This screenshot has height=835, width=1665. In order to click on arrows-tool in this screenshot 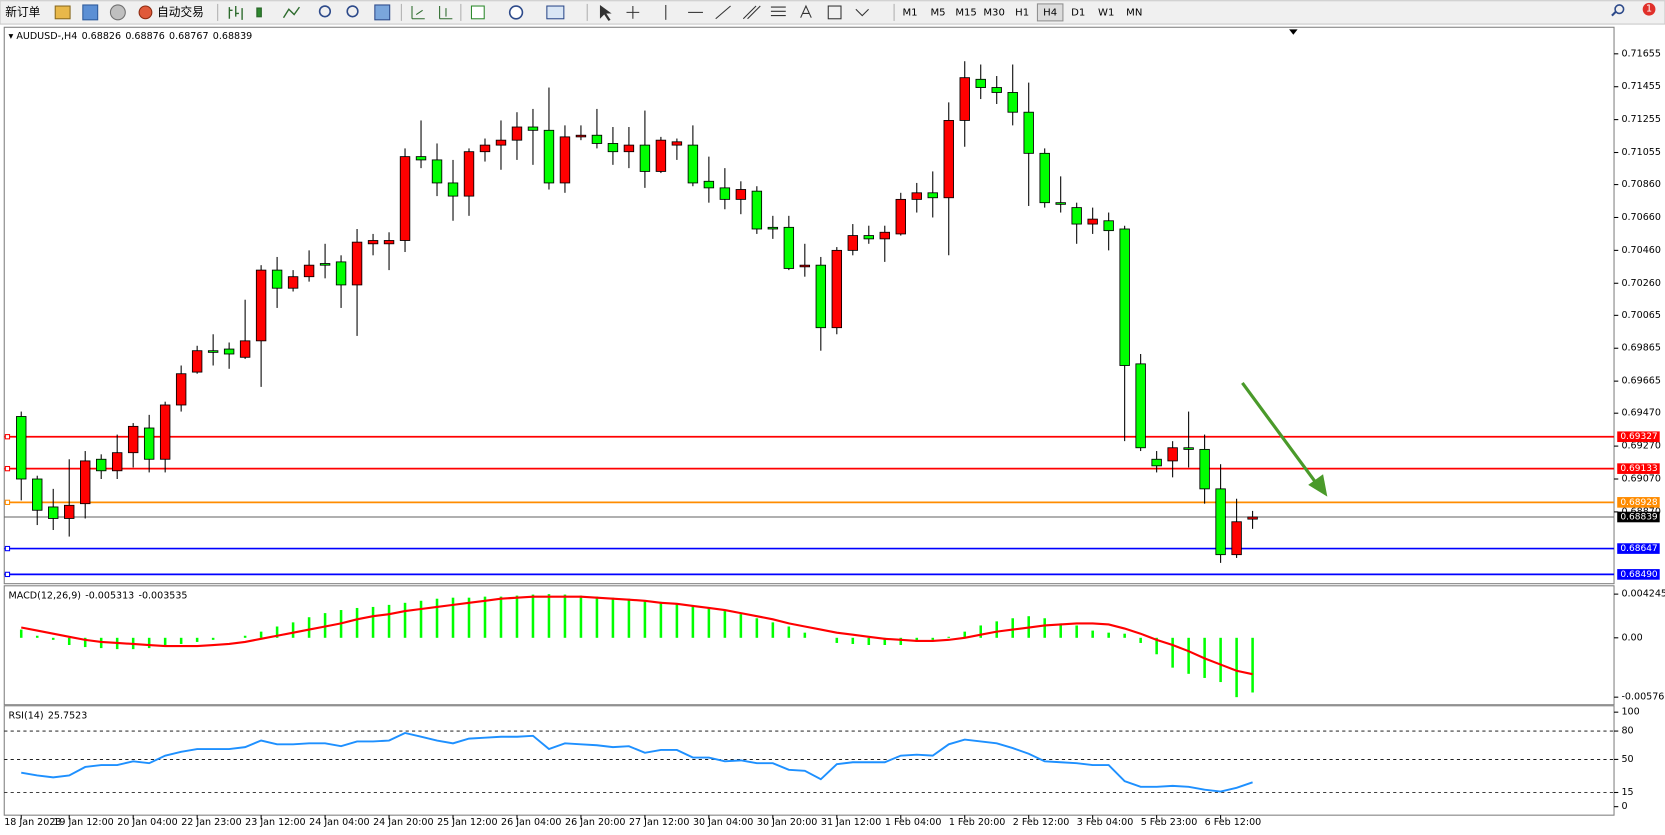, I will do `click(862, 12)`.